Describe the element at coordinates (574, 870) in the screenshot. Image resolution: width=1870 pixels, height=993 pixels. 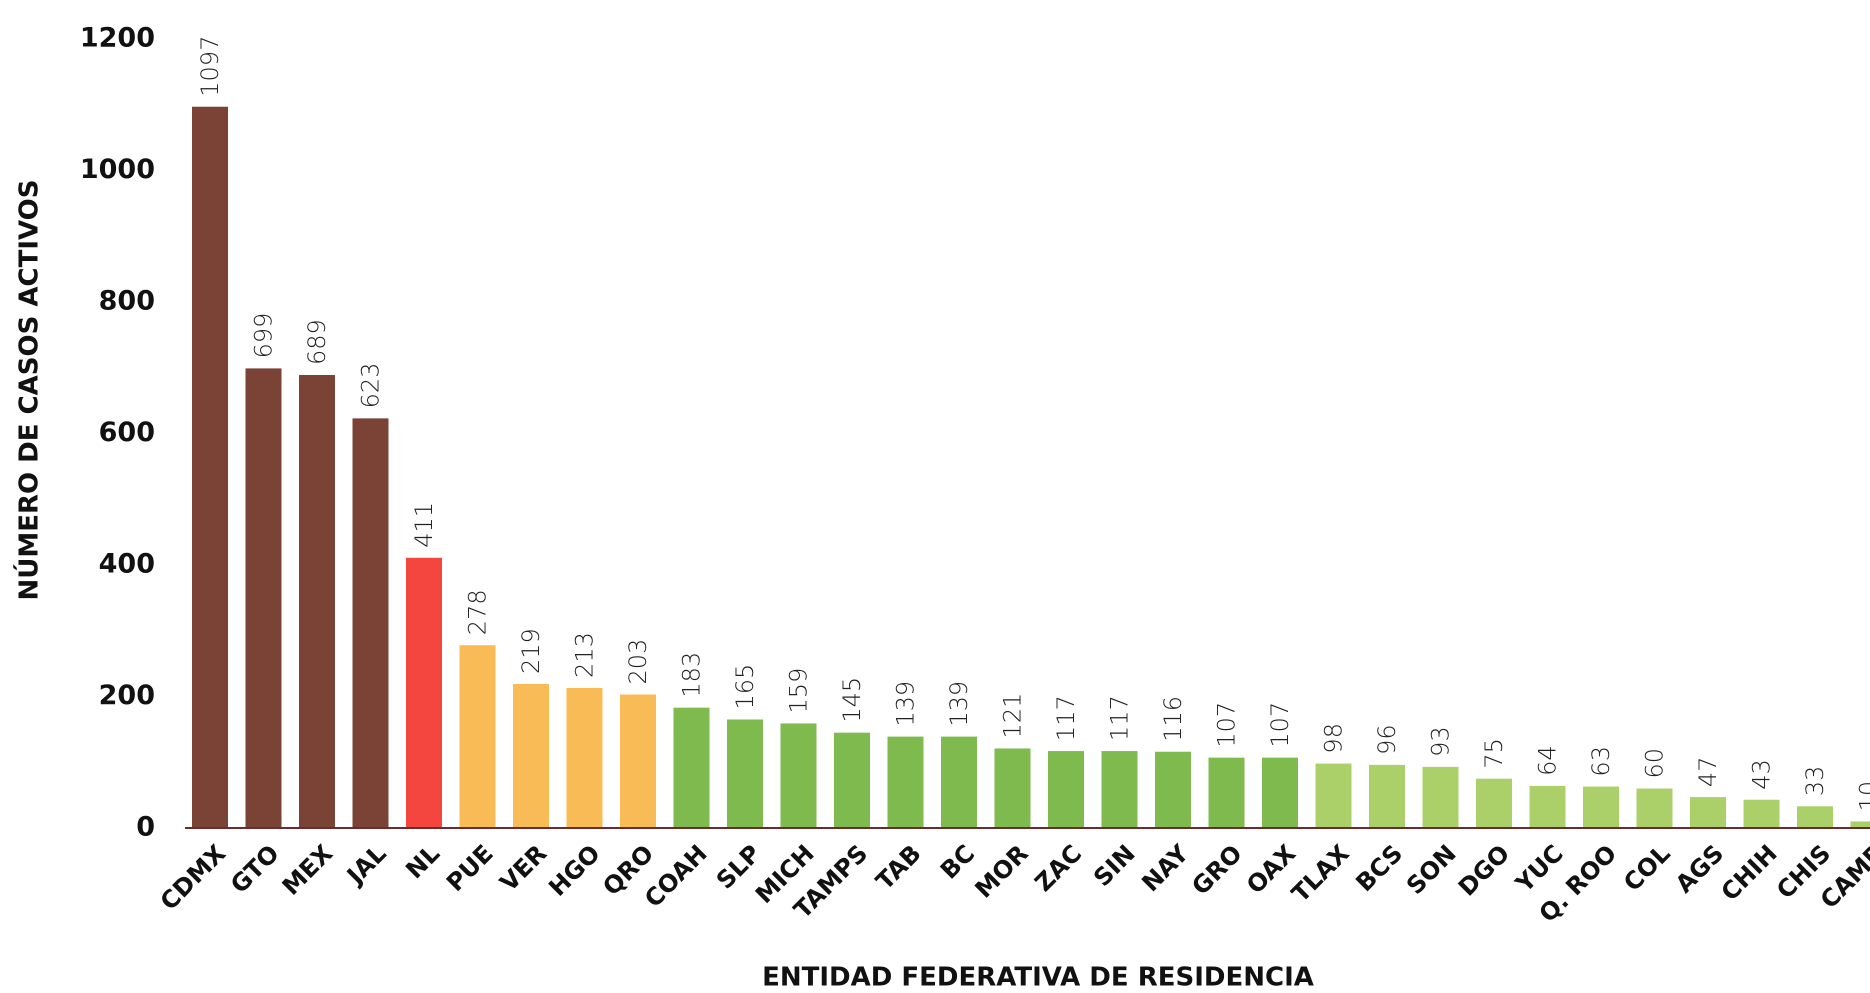
I see `x-tick-label: HGO` at that location.